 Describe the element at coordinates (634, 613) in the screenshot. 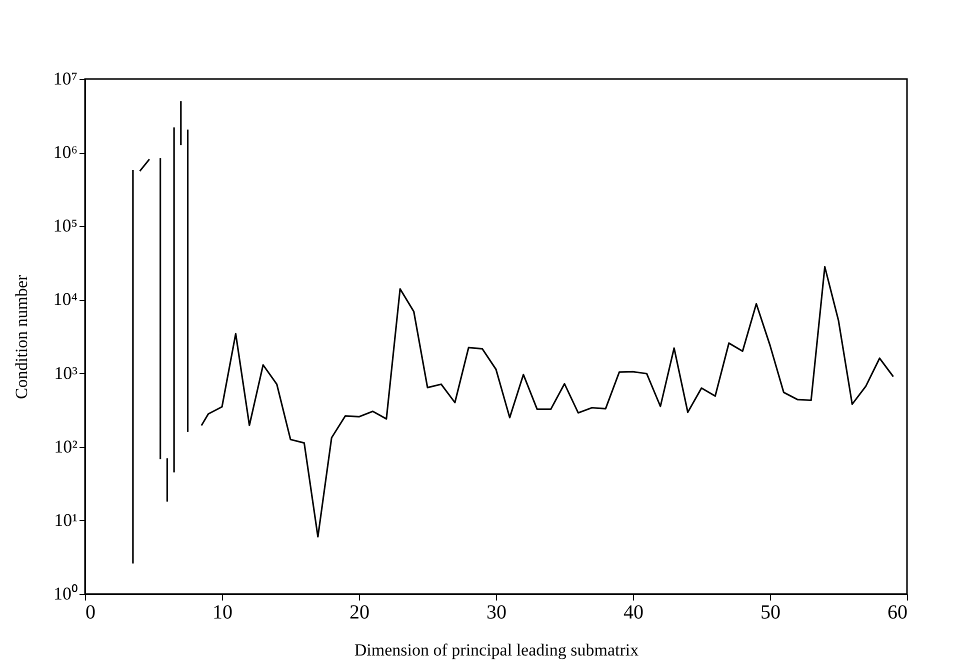

I see `x-tick-label: 40` at that location.